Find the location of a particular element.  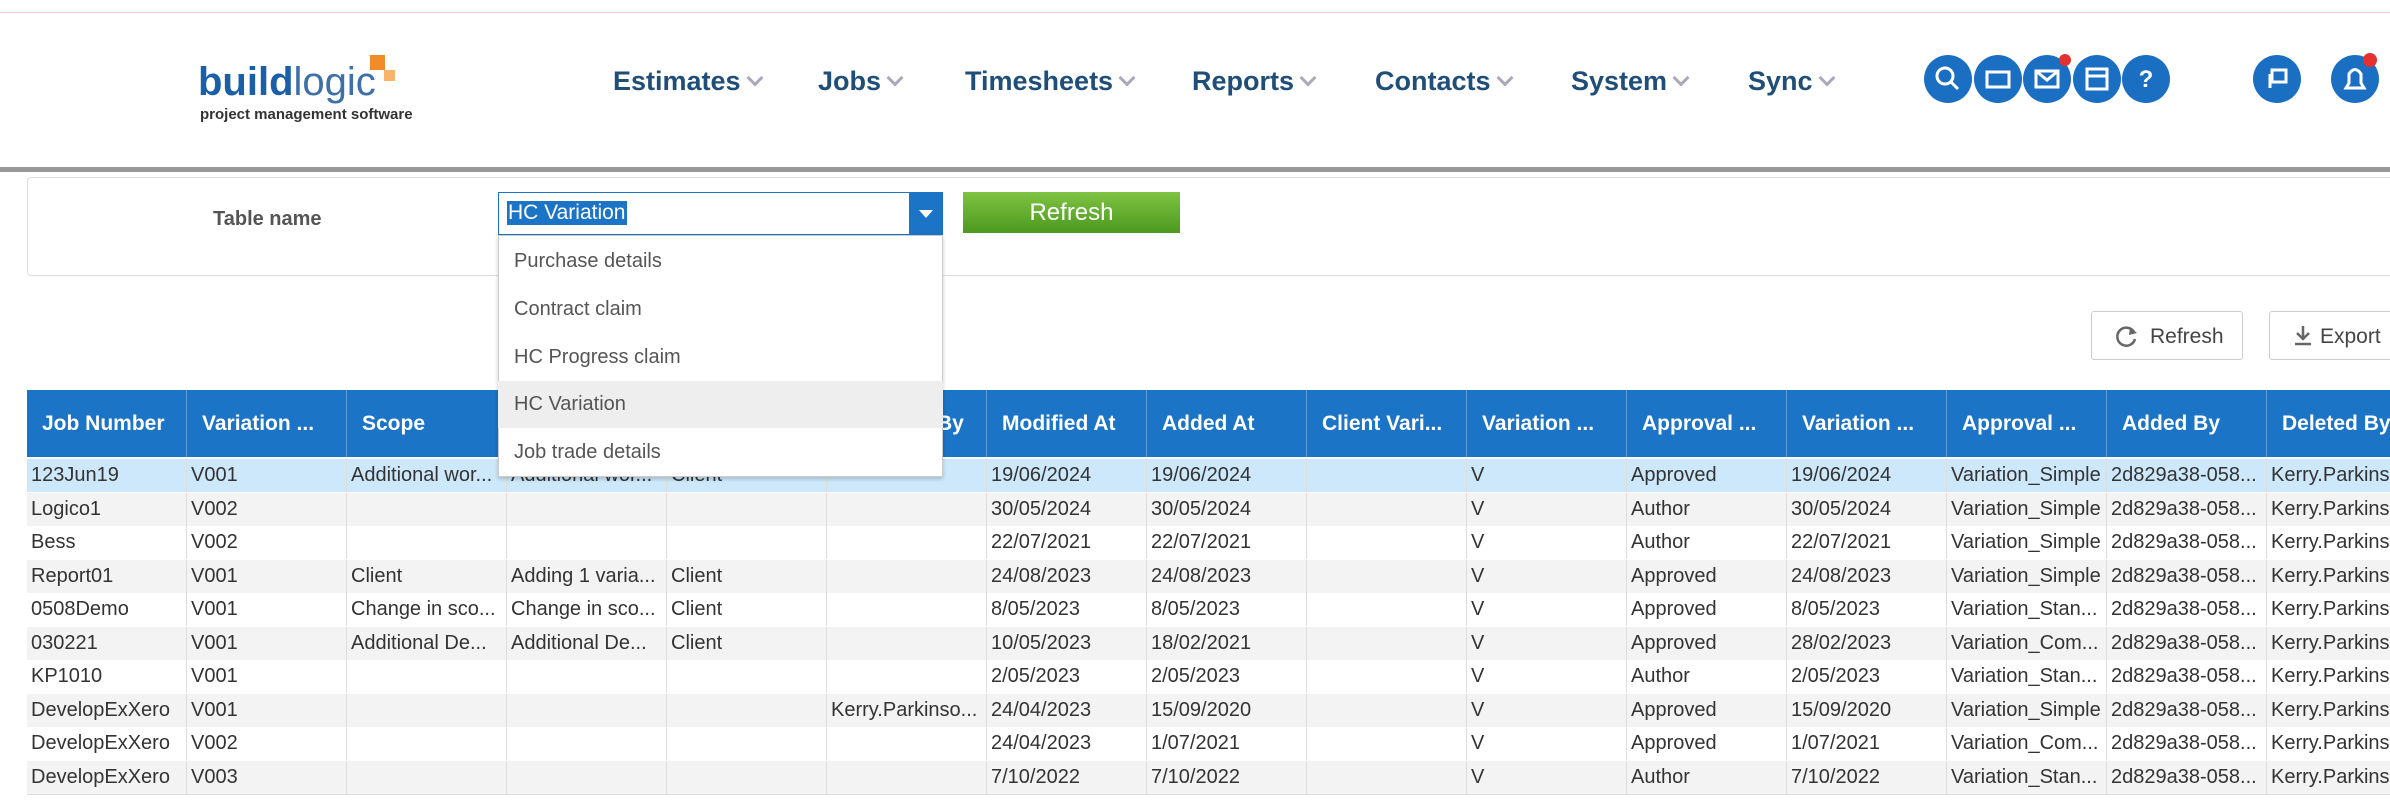

help-icon is located at coordinates (2146, 79).